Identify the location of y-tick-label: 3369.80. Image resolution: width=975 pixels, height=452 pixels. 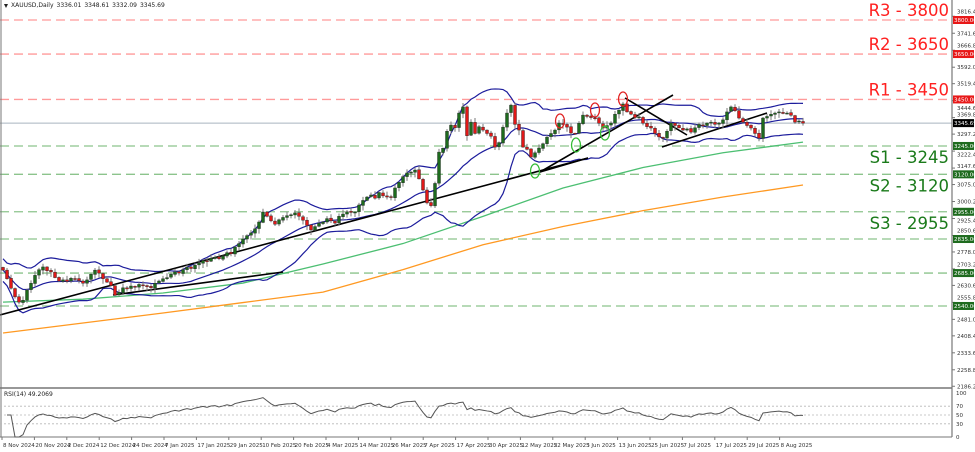
(966, 116).